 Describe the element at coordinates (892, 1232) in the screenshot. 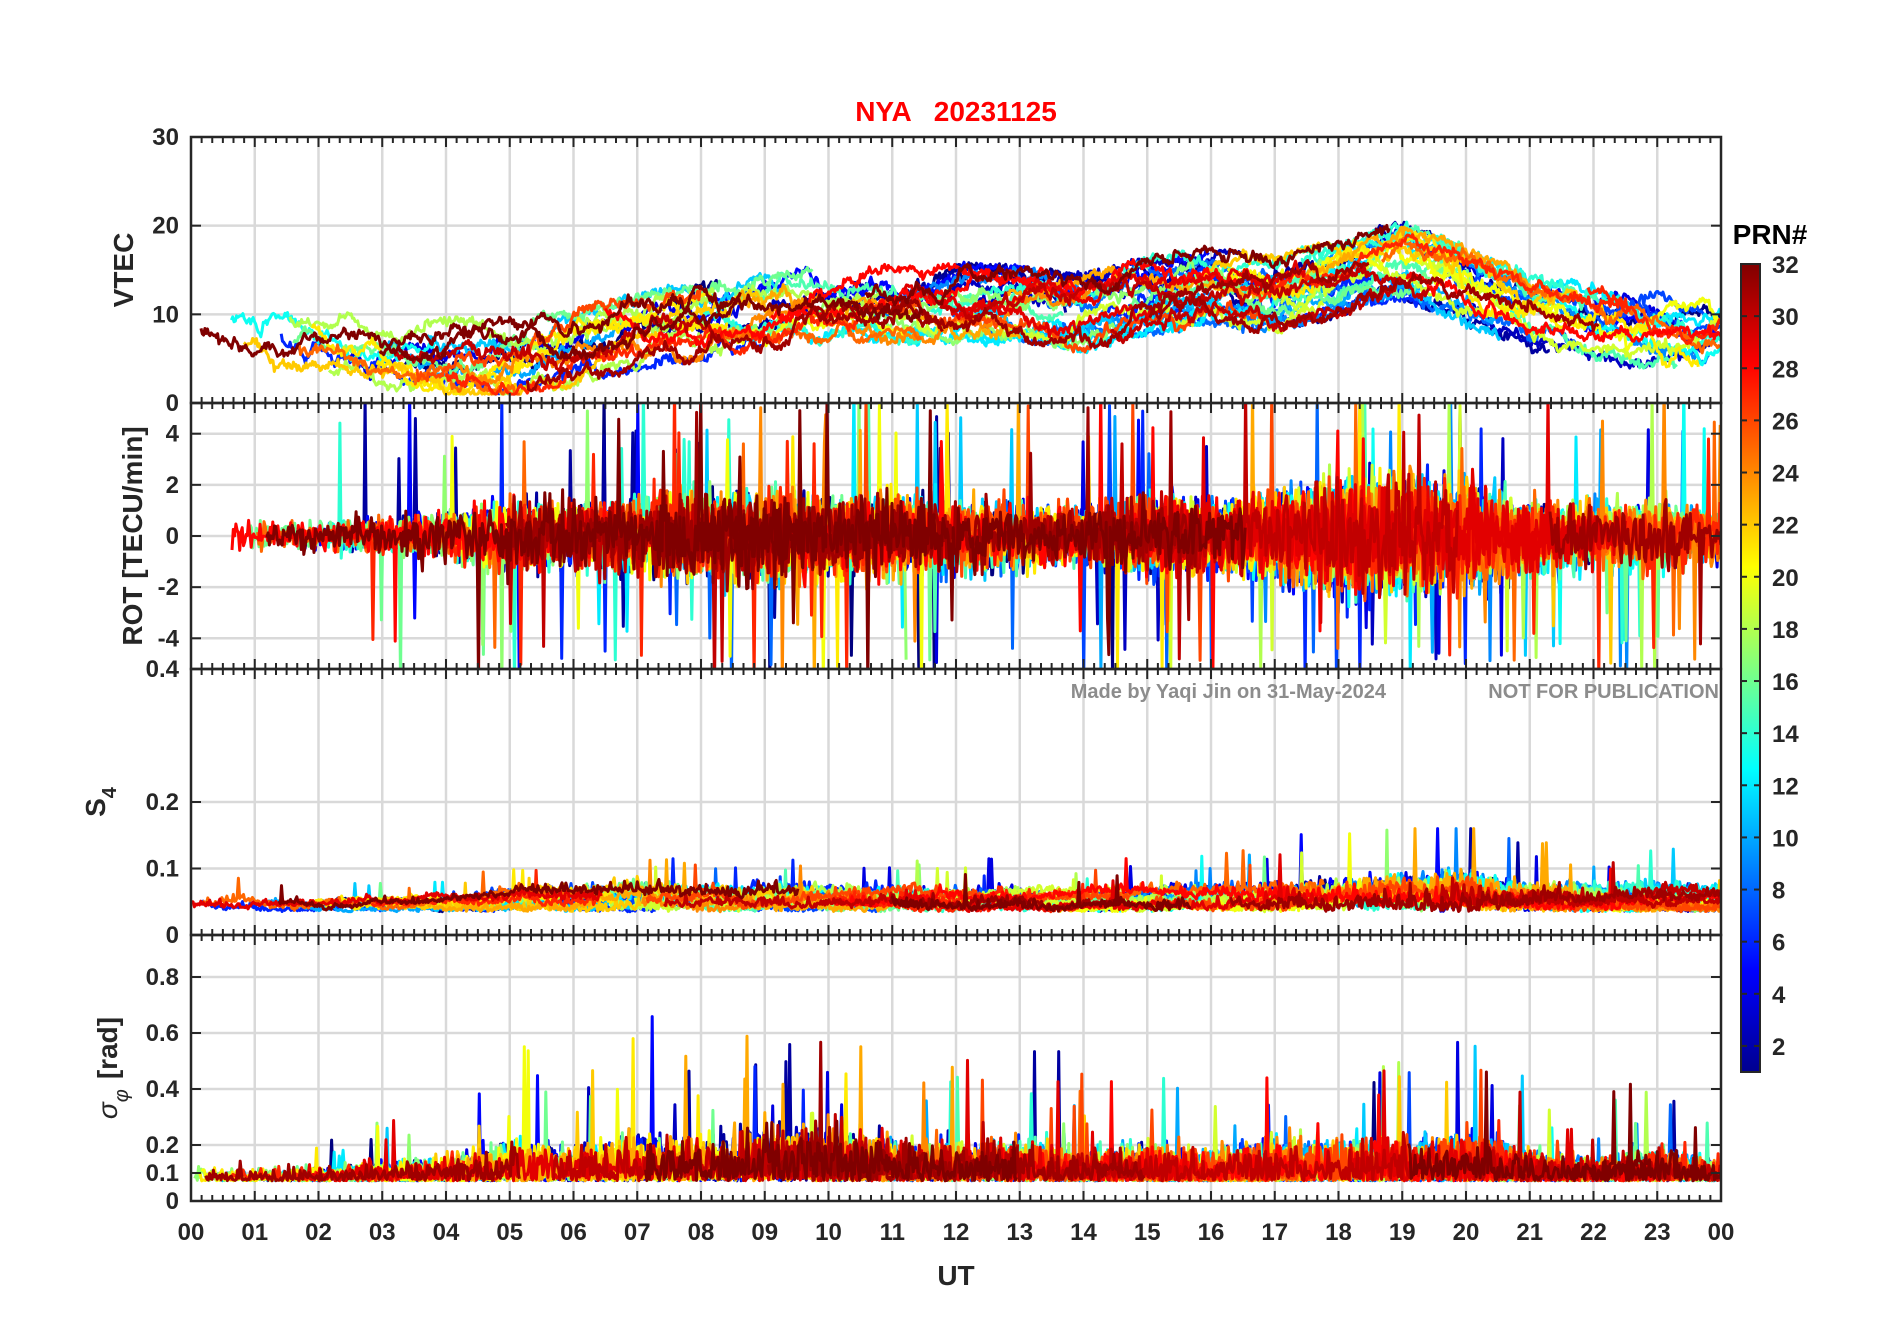

I see `x-tick-label: 11` at that location.